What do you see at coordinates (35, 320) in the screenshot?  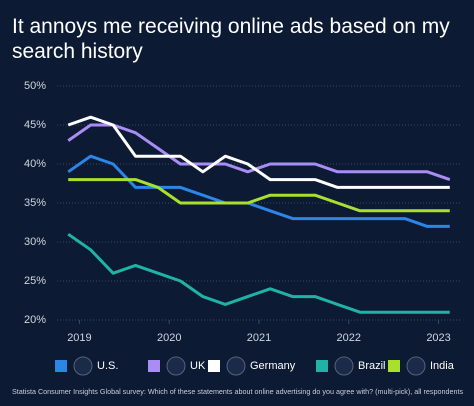 I see `y-tick-label: 20%` at bounding box center [35, 320].